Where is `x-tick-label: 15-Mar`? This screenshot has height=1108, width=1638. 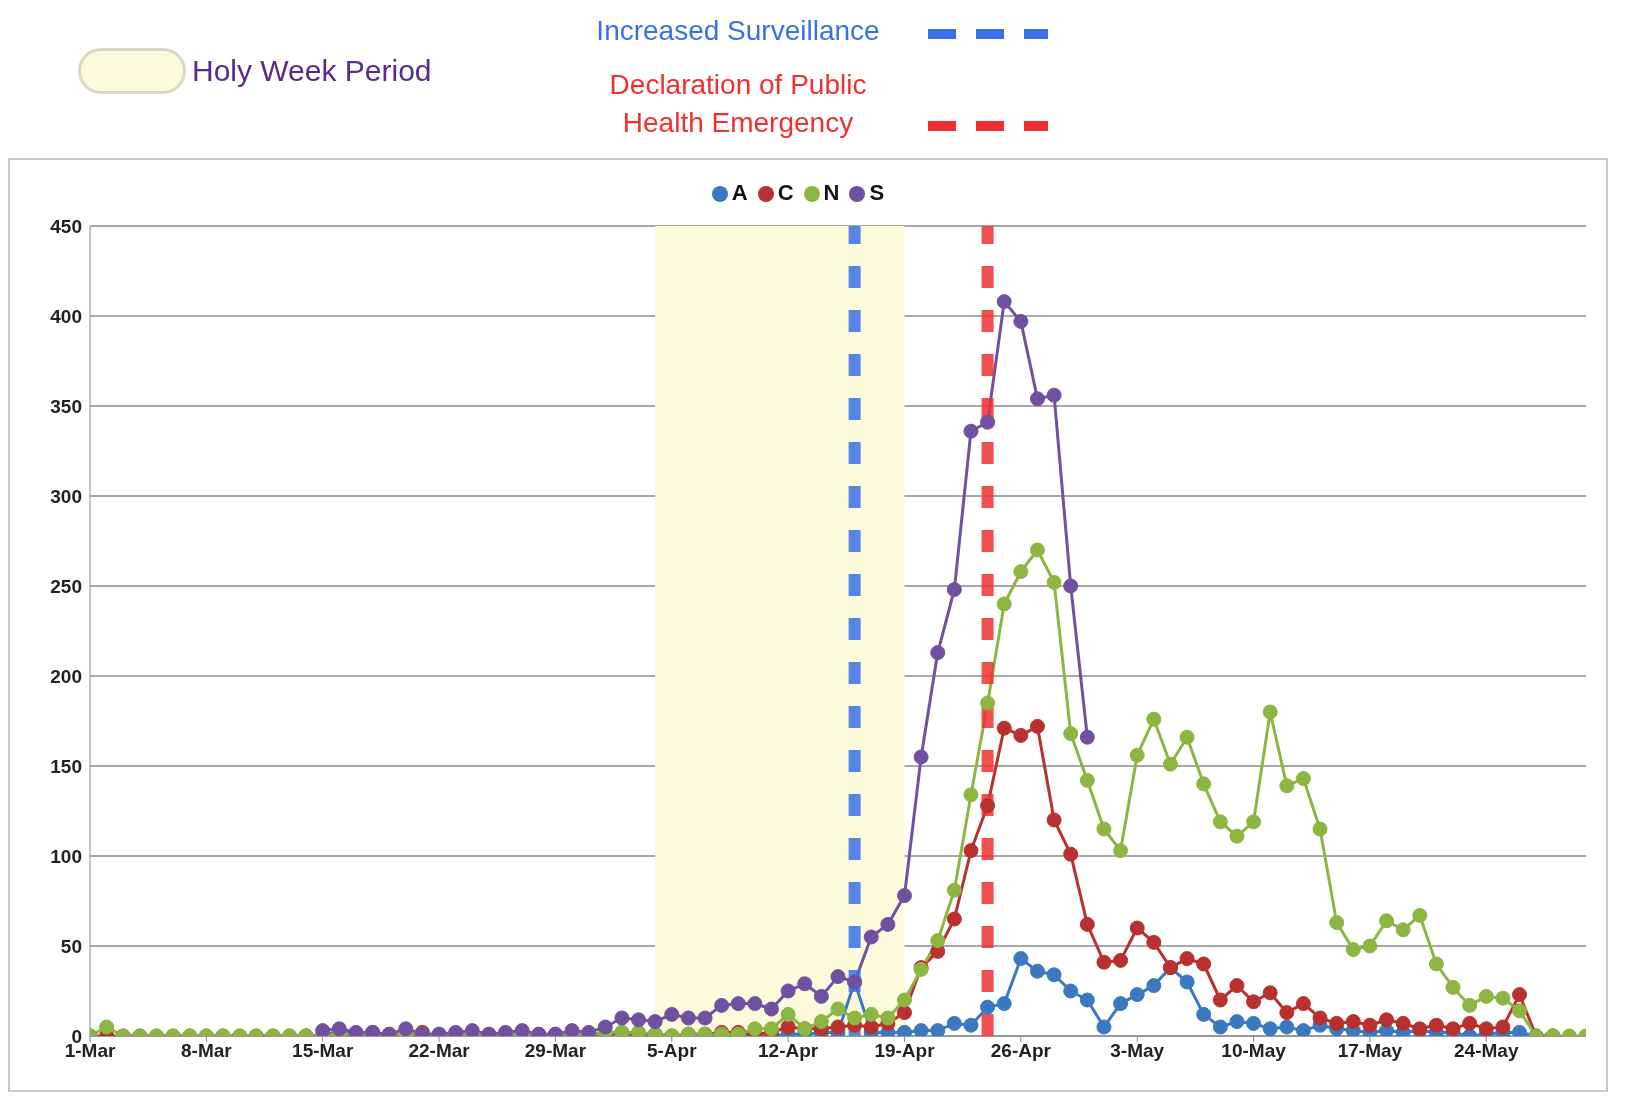
x-tick-label: 15-Mar is located at coordinates (323, 1051).